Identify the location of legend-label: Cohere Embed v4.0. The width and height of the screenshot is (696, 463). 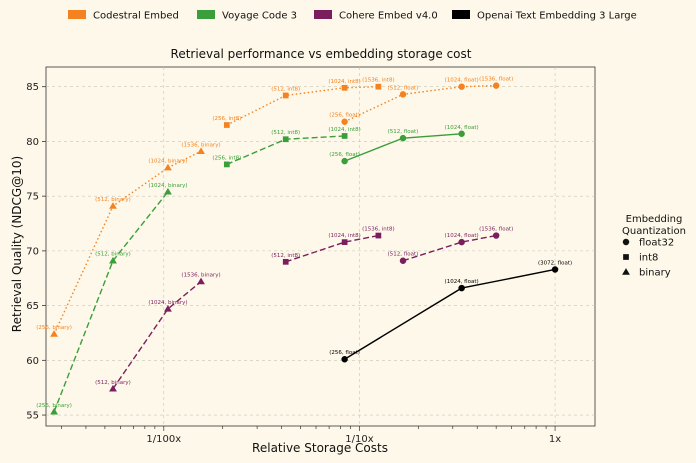
(388, 16).